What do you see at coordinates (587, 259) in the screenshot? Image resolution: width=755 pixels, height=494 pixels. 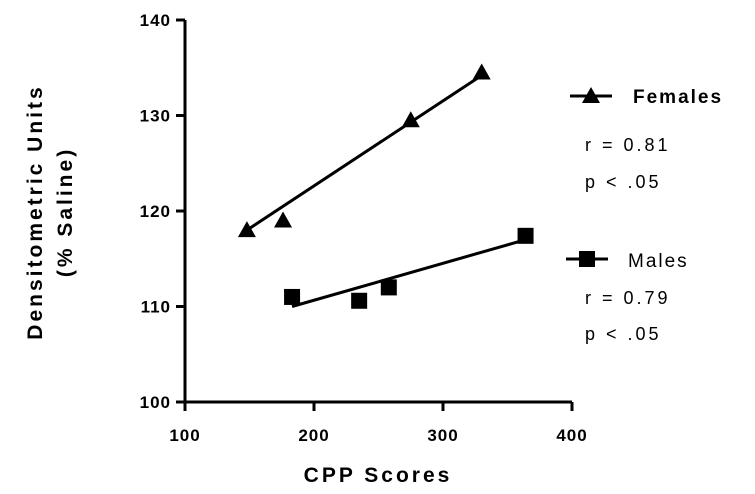 I see `legend-males-square-icon` at bounding box center [587, 259].